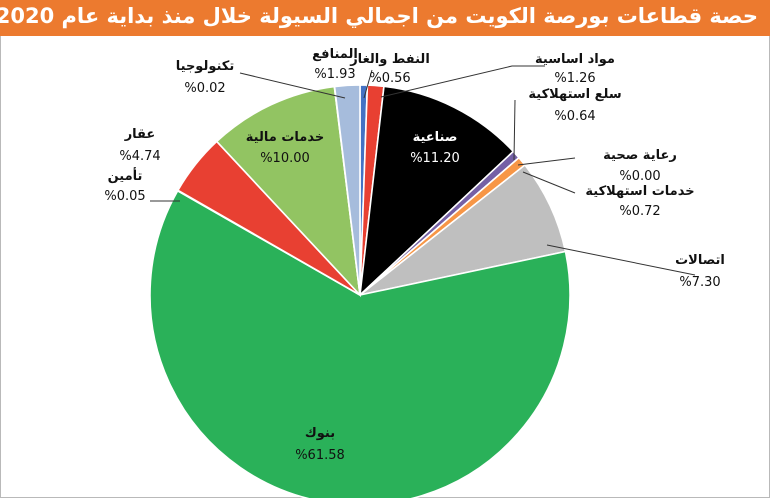  Describe the element at coordinates (285, 158) in the screenshot. I see `slice-value-label: %10.00` at that location.